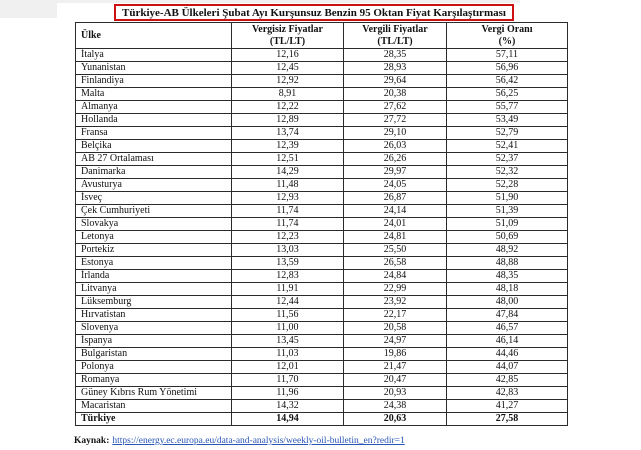 This screenshot has height=450, width=641. I want to click on taxed-price-cell: 24,97, so click(395, 341).